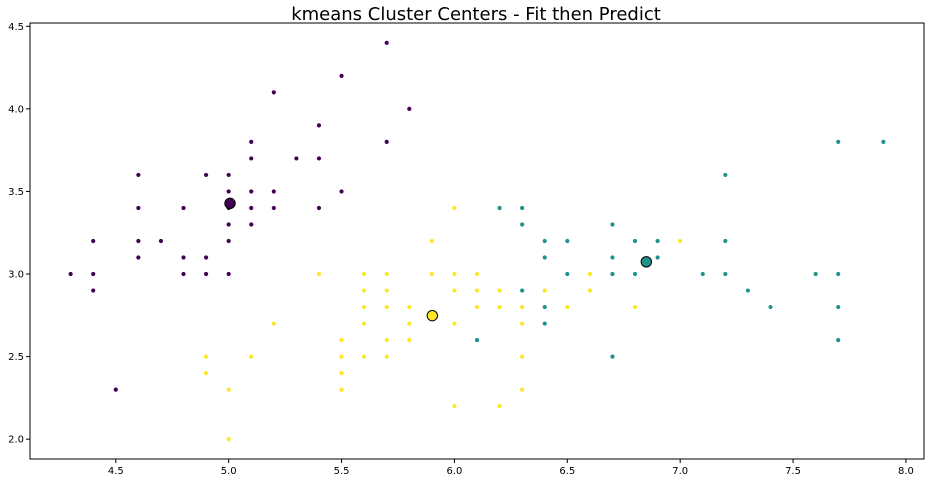 The width and height of the screenshot is (936, 488). Describe the element at coordinates (16, 27) in the screenshot. I see `y-tick-label: 4.5` at that location.